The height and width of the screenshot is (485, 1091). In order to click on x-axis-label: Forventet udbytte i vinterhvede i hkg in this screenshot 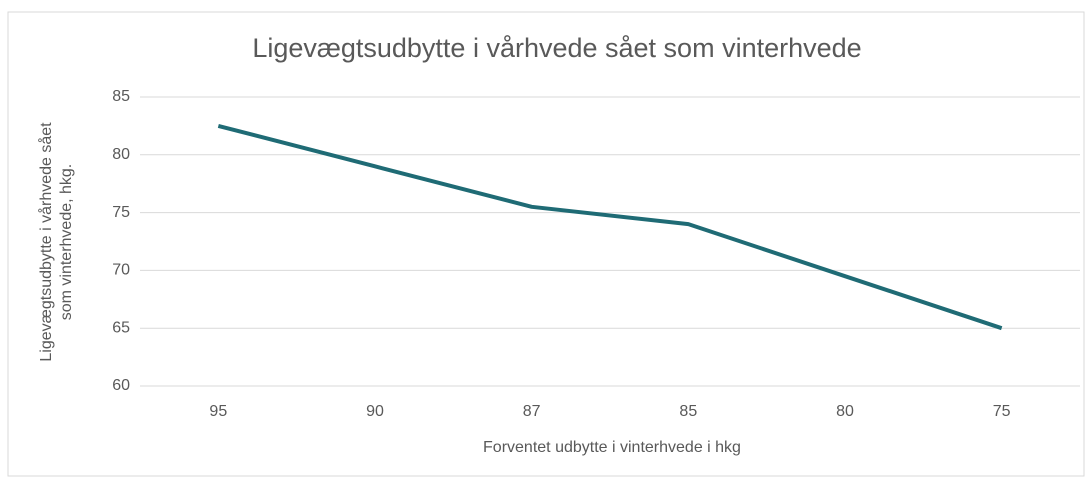, I will do `click(612, 447)`.